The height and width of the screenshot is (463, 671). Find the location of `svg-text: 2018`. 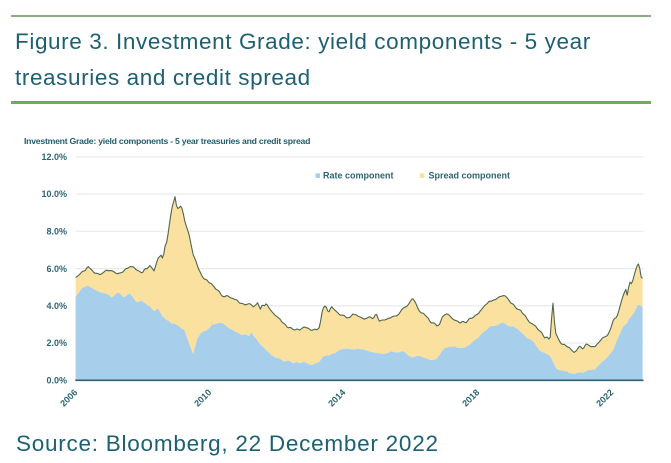

svg-text: 2018 is located at coordinates (470, 397).